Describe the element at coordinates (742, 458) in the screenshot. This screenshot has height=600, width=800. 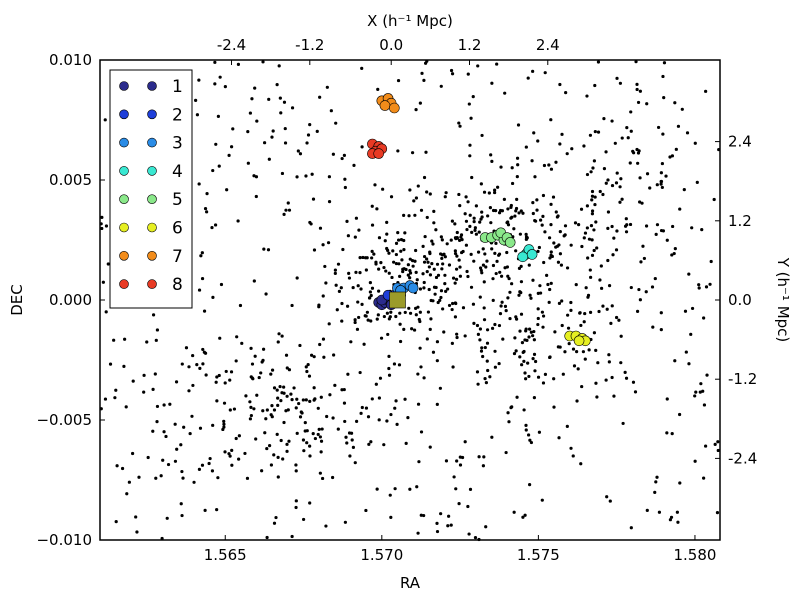
I see `right-tick-label: -2.4` at that location.